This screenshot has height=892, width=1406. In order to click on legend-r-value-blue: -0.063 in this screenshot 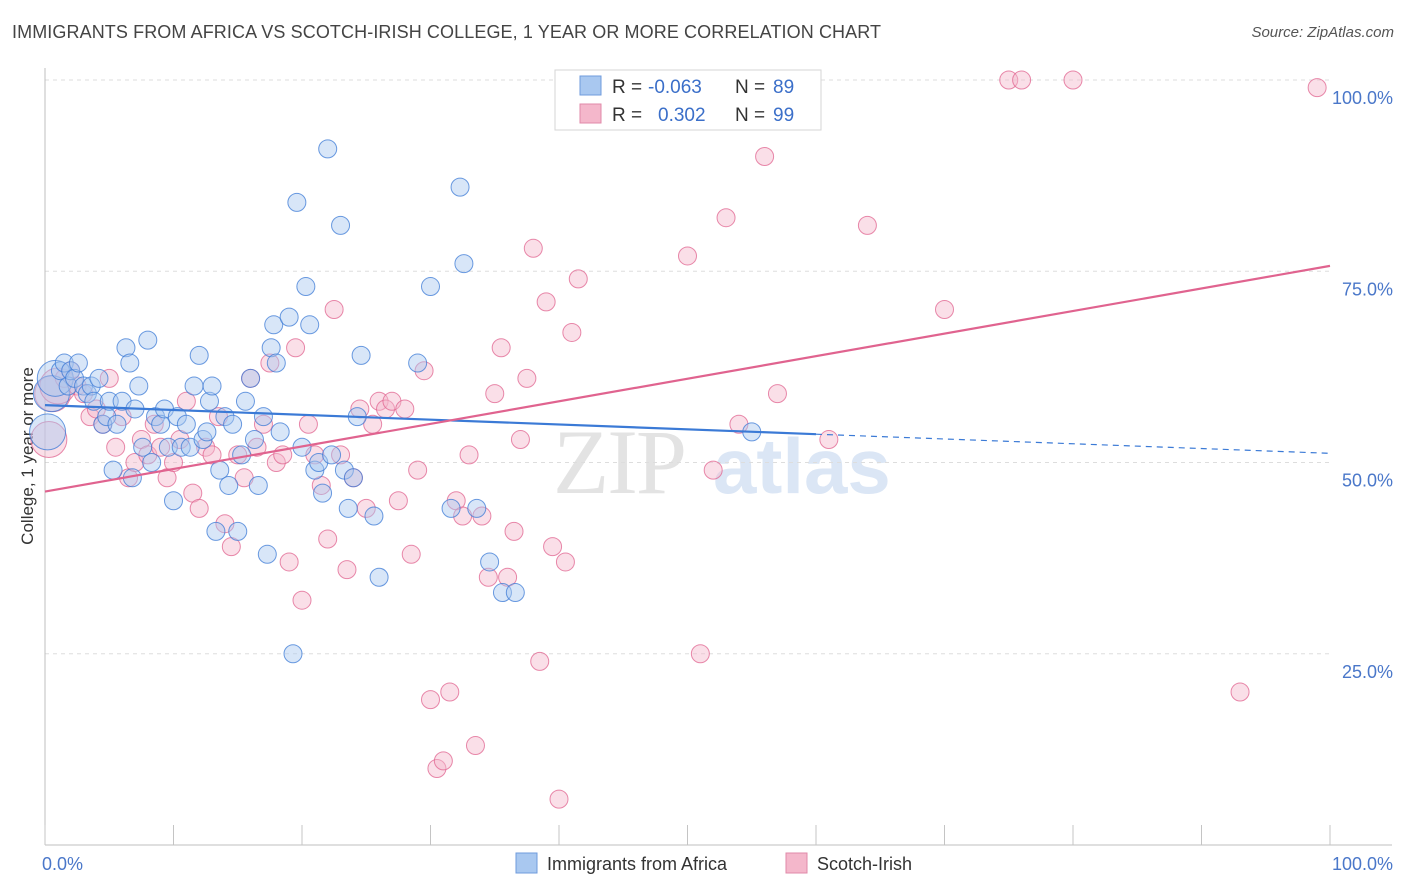, I will do `click(675, 87)`.